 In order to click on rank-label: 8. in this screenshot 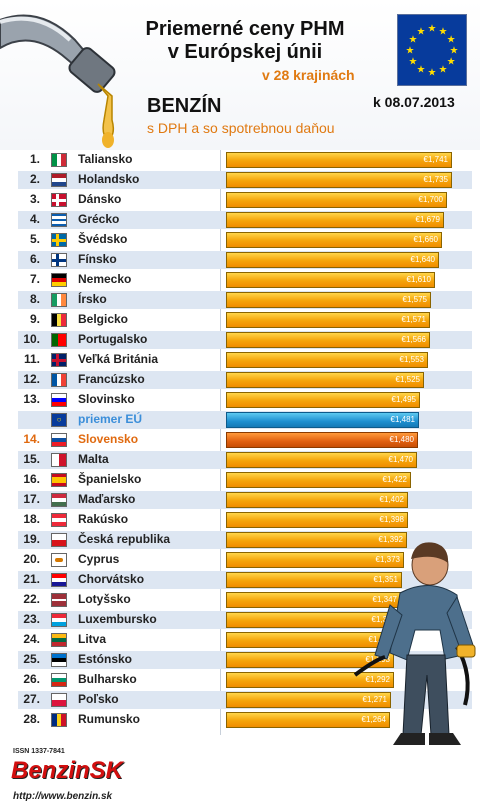, I will do `click(34, 299)`.